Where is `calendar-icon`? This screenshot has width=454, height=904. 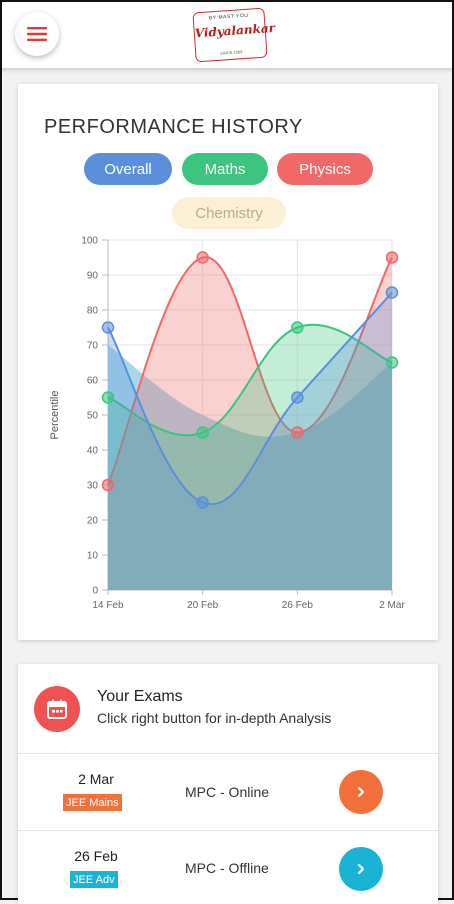 calendar-icon is located at coordinates (57, 709).